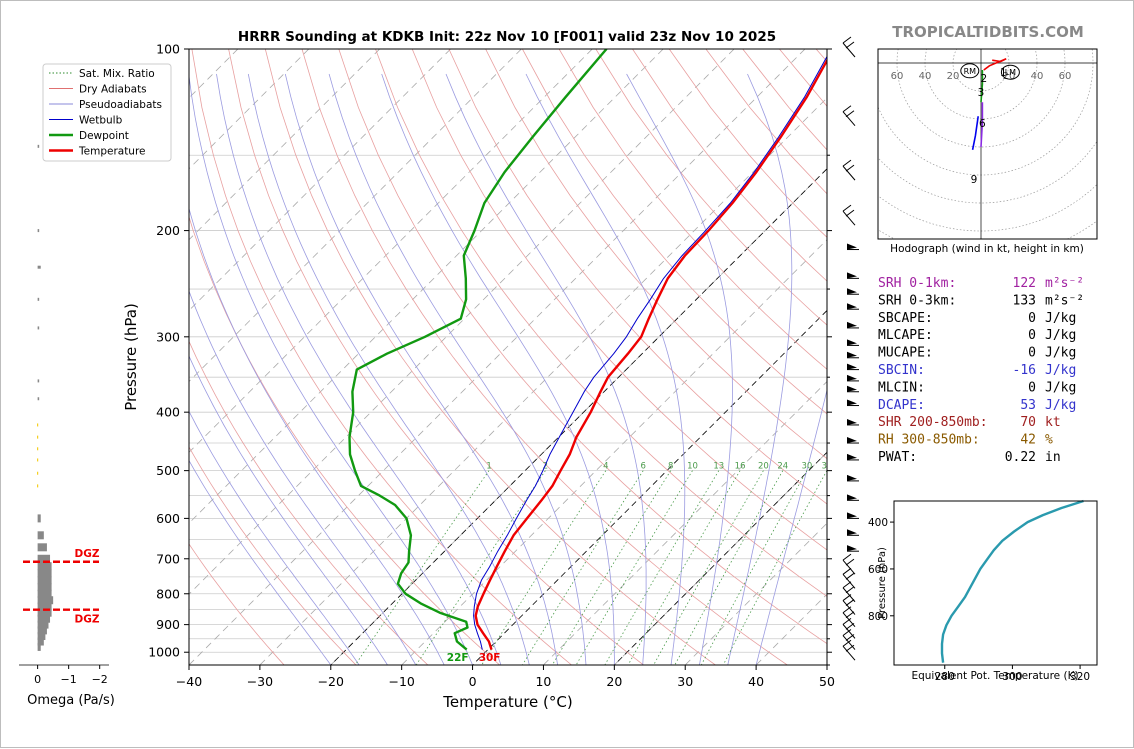  What do you see at coordinates (101, 121) in the screenshot?
I see `legend-label: Wetbulb` at bounding box center [101, 121].